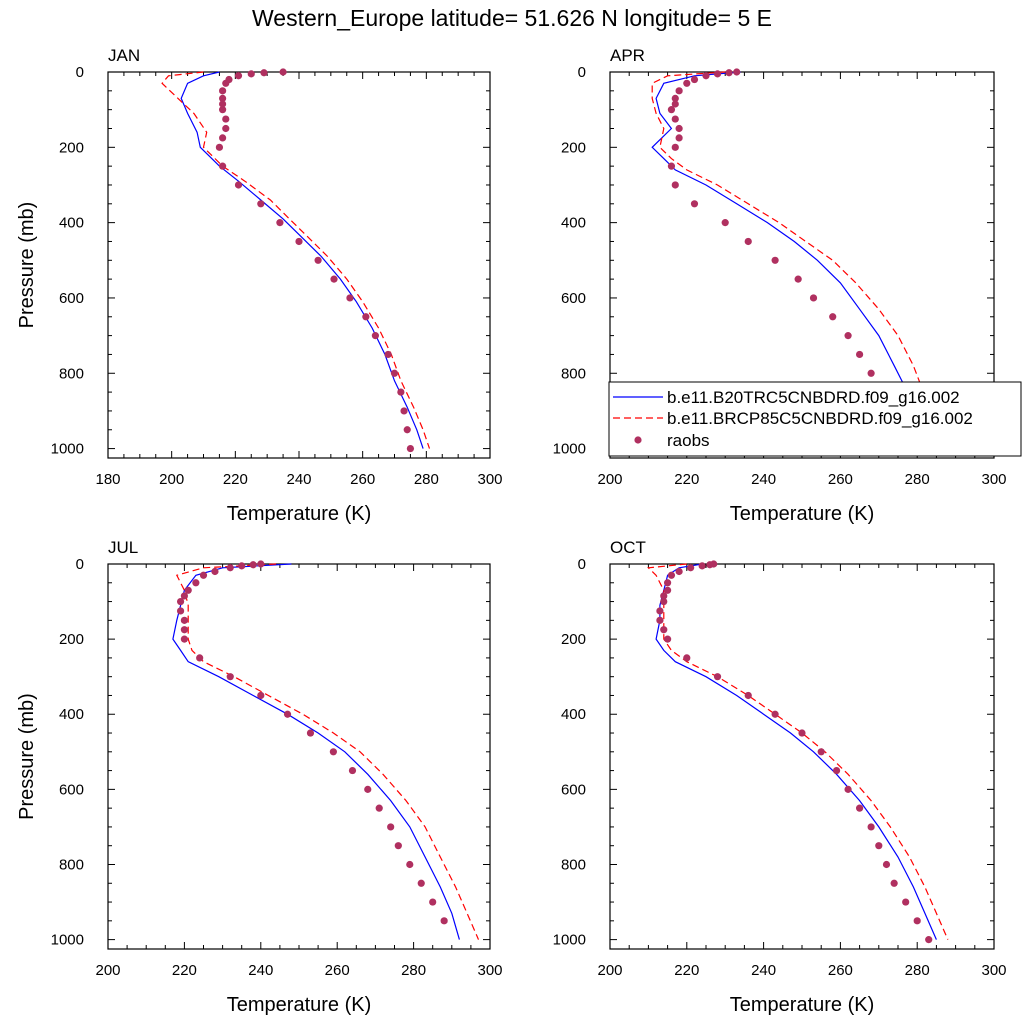  What do you see at coordinates (107, 479) in the screenshot?
I see `x-tick-label: 180` at bounding box center [107, 479].